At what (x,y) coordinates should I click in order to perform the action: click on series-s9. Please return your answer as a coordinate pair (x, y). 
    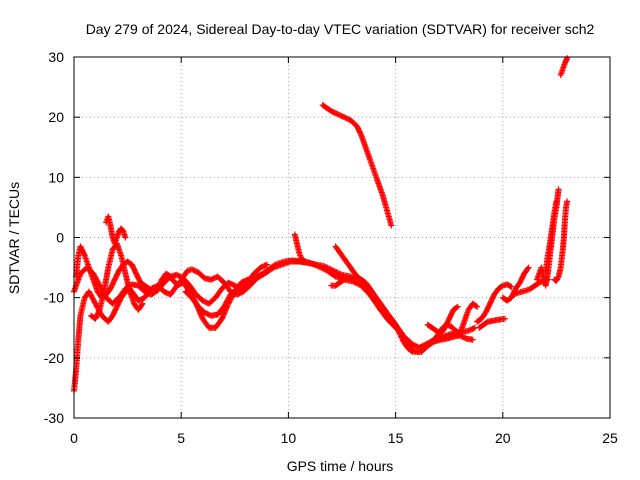
    Looking at the image, I should click on (374, 299).